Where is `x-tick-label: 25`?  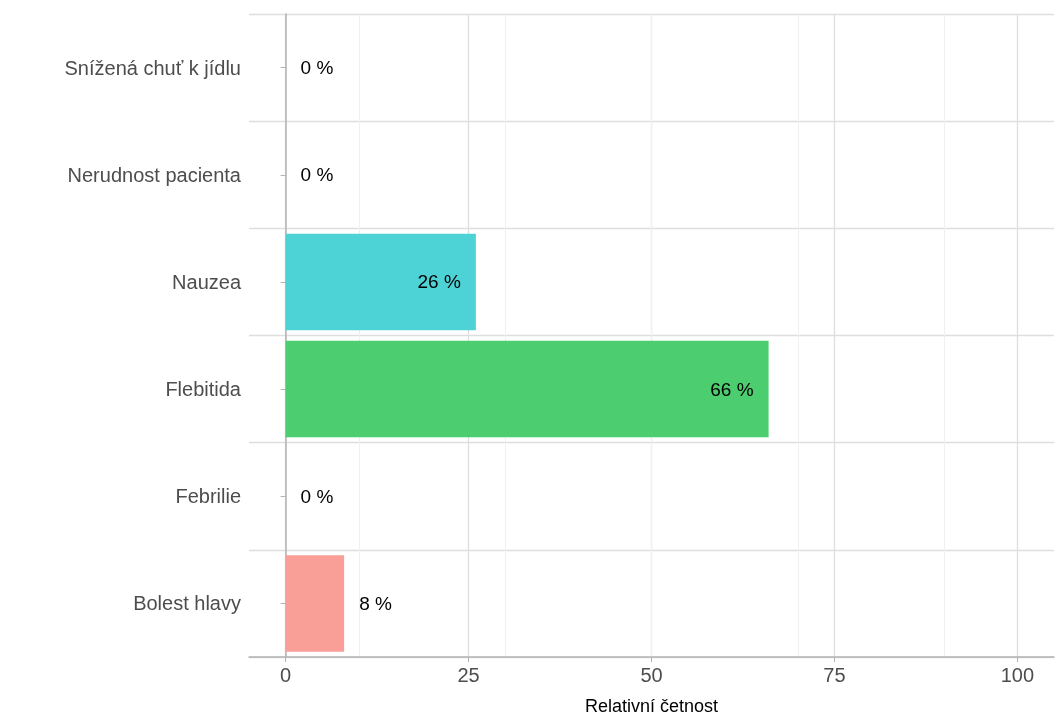 x-tick-label: 25 is located at coordinates (468, 675).